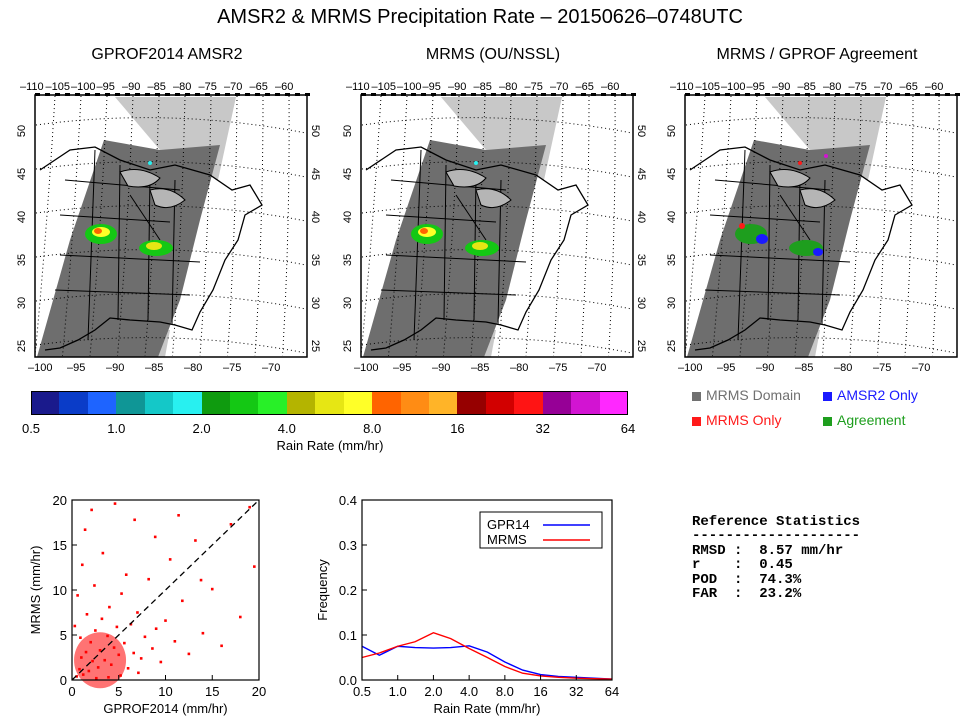 This screenshot has width=960, height=720. Describe the element at coordinates (284, 87) in the screenshot. I see `map-lon-label-top: –60` at that location.